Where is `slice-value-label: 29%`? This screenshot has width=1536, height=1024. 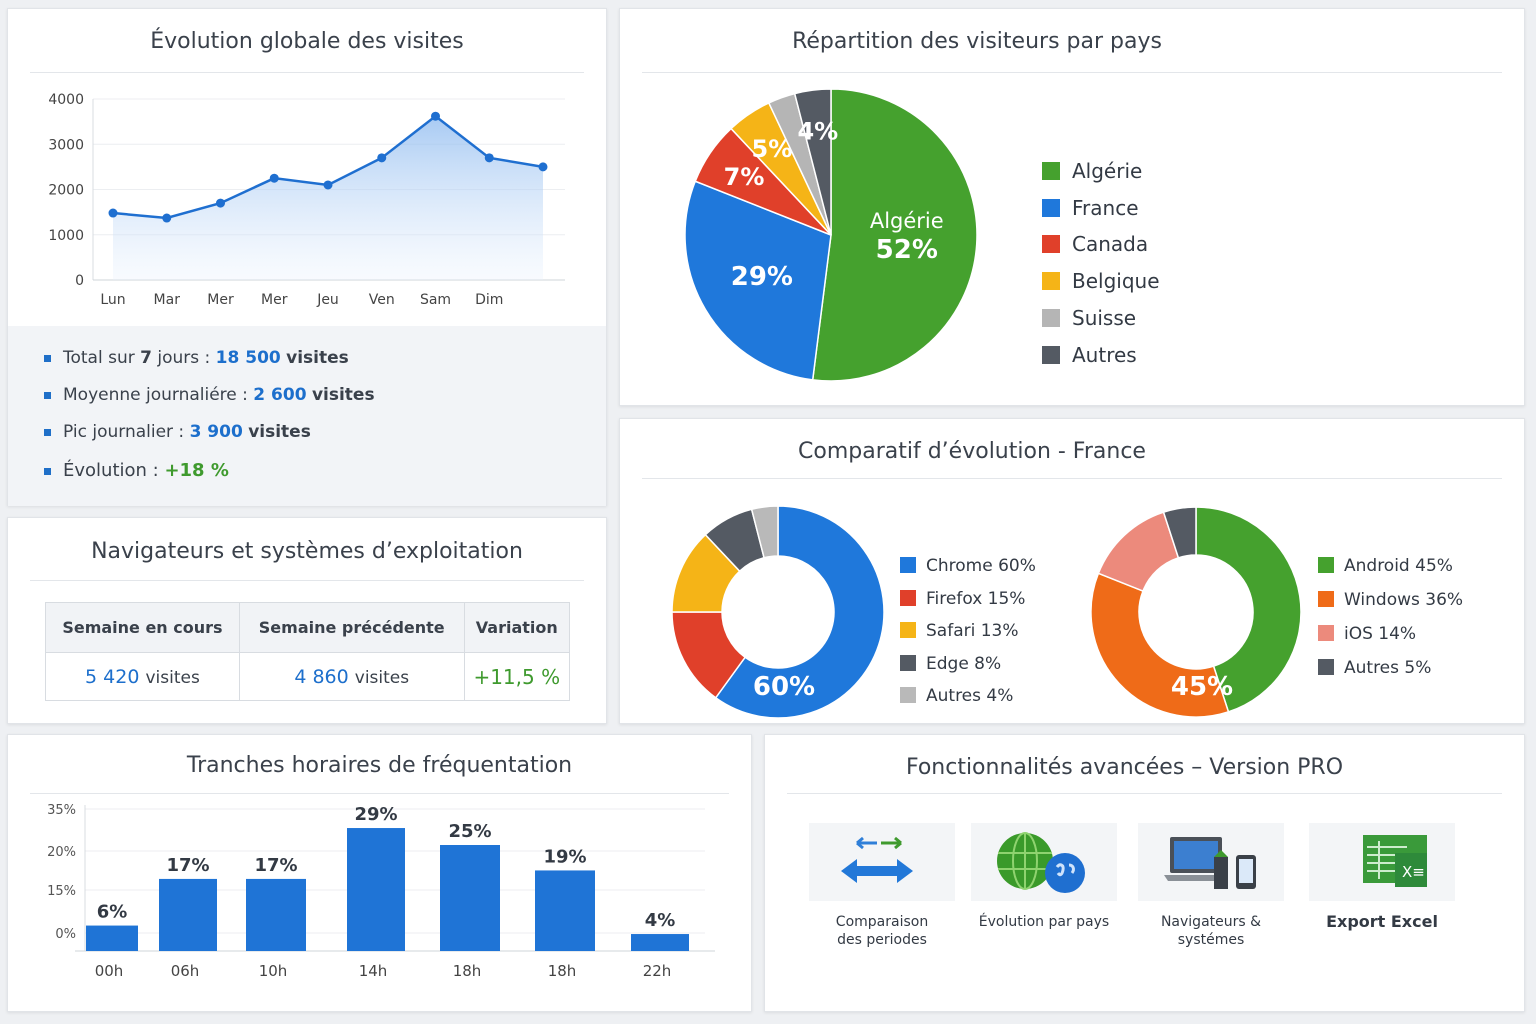
slice-value-label: 29% is located at coordinates (762, 277).